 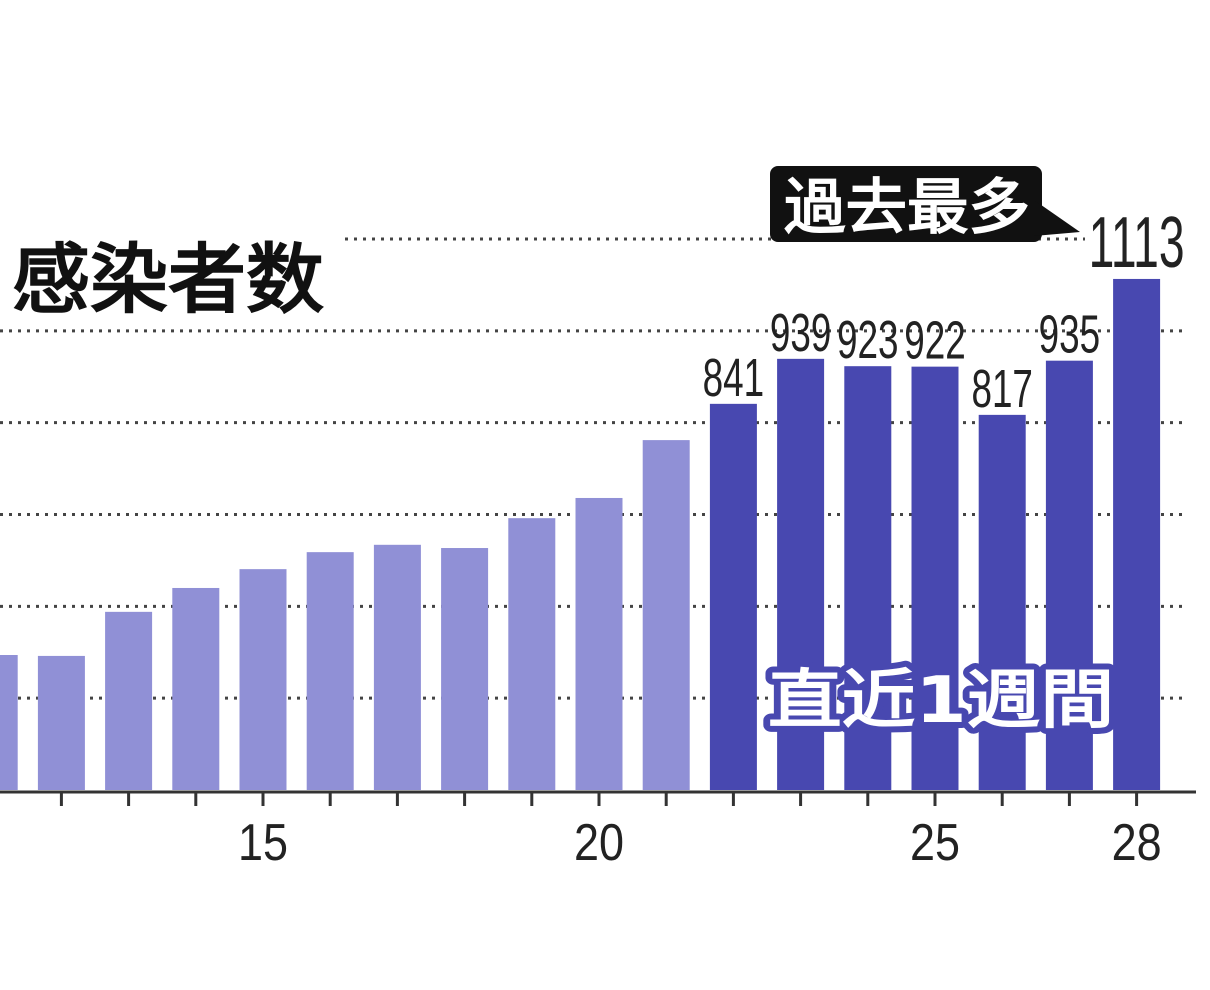 What do you see at coordinates (1002, 389) in the screenshot?
I see `data-label: 817` at bounding box center [1002, 389].